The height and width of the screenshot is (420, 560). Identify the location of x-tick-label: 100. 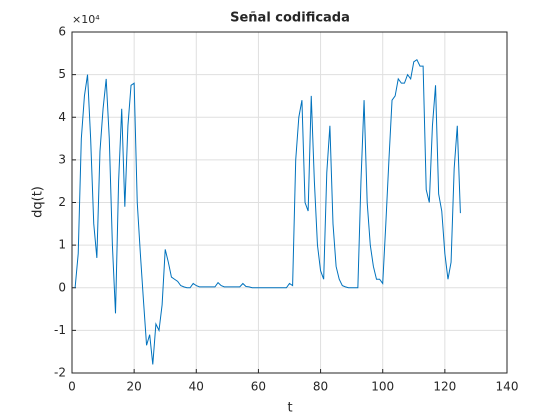
(382, 387).